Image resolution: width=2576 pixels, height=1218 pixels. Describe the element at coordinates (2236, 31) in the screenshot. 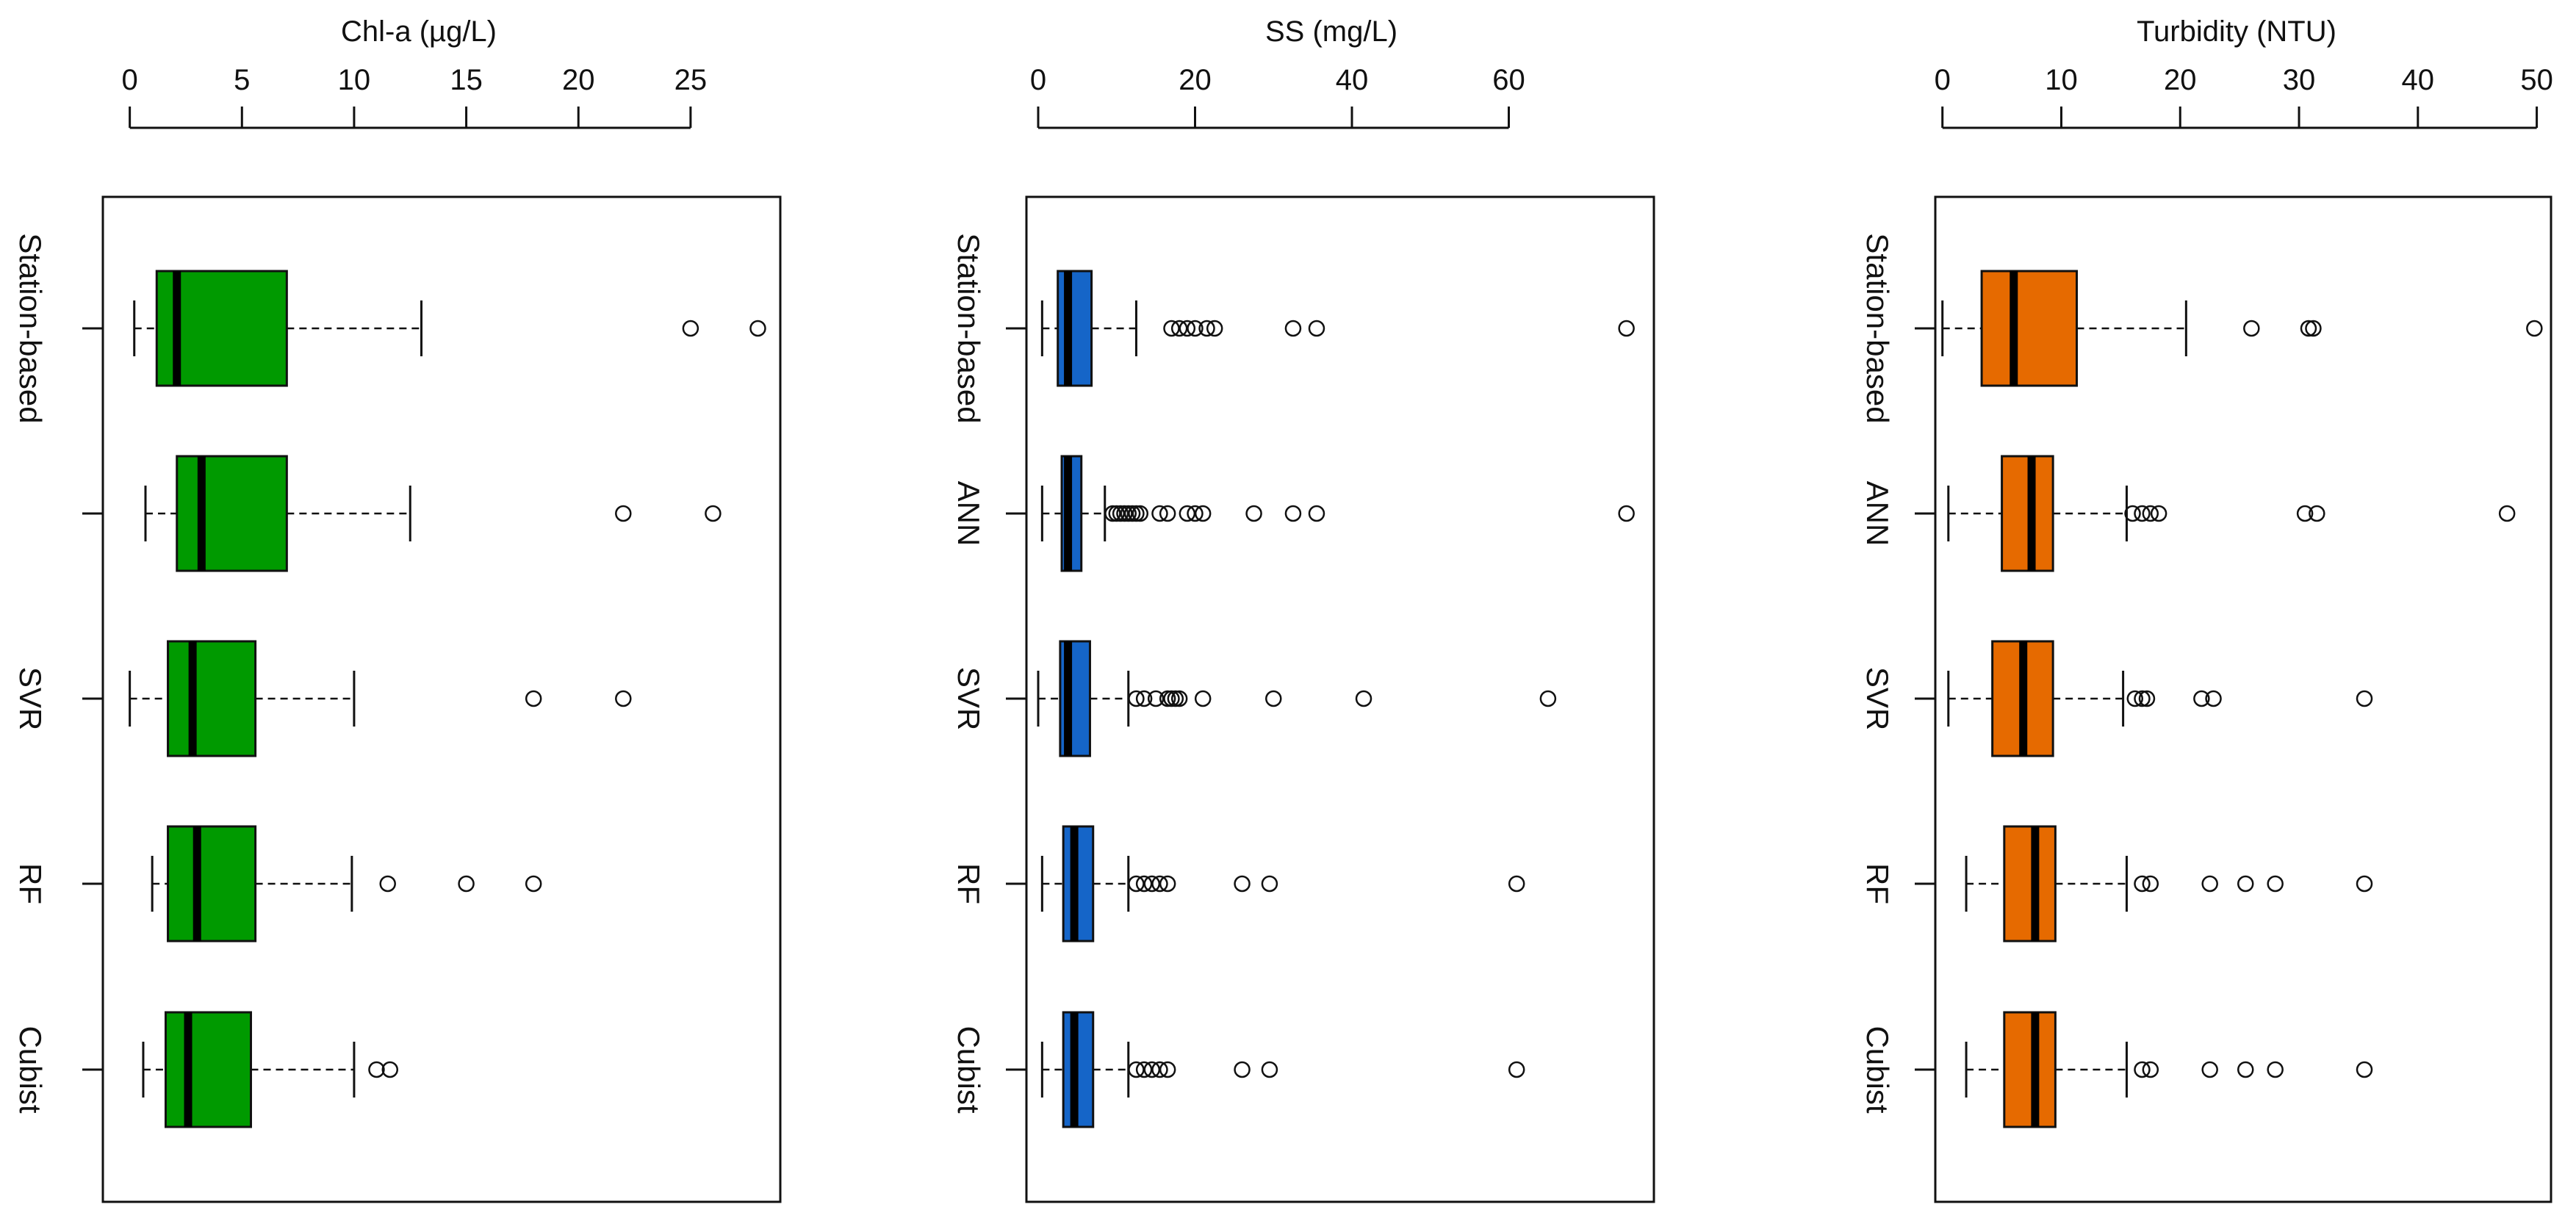

I see `chart-title: Turbidity (NTU)` at that location.